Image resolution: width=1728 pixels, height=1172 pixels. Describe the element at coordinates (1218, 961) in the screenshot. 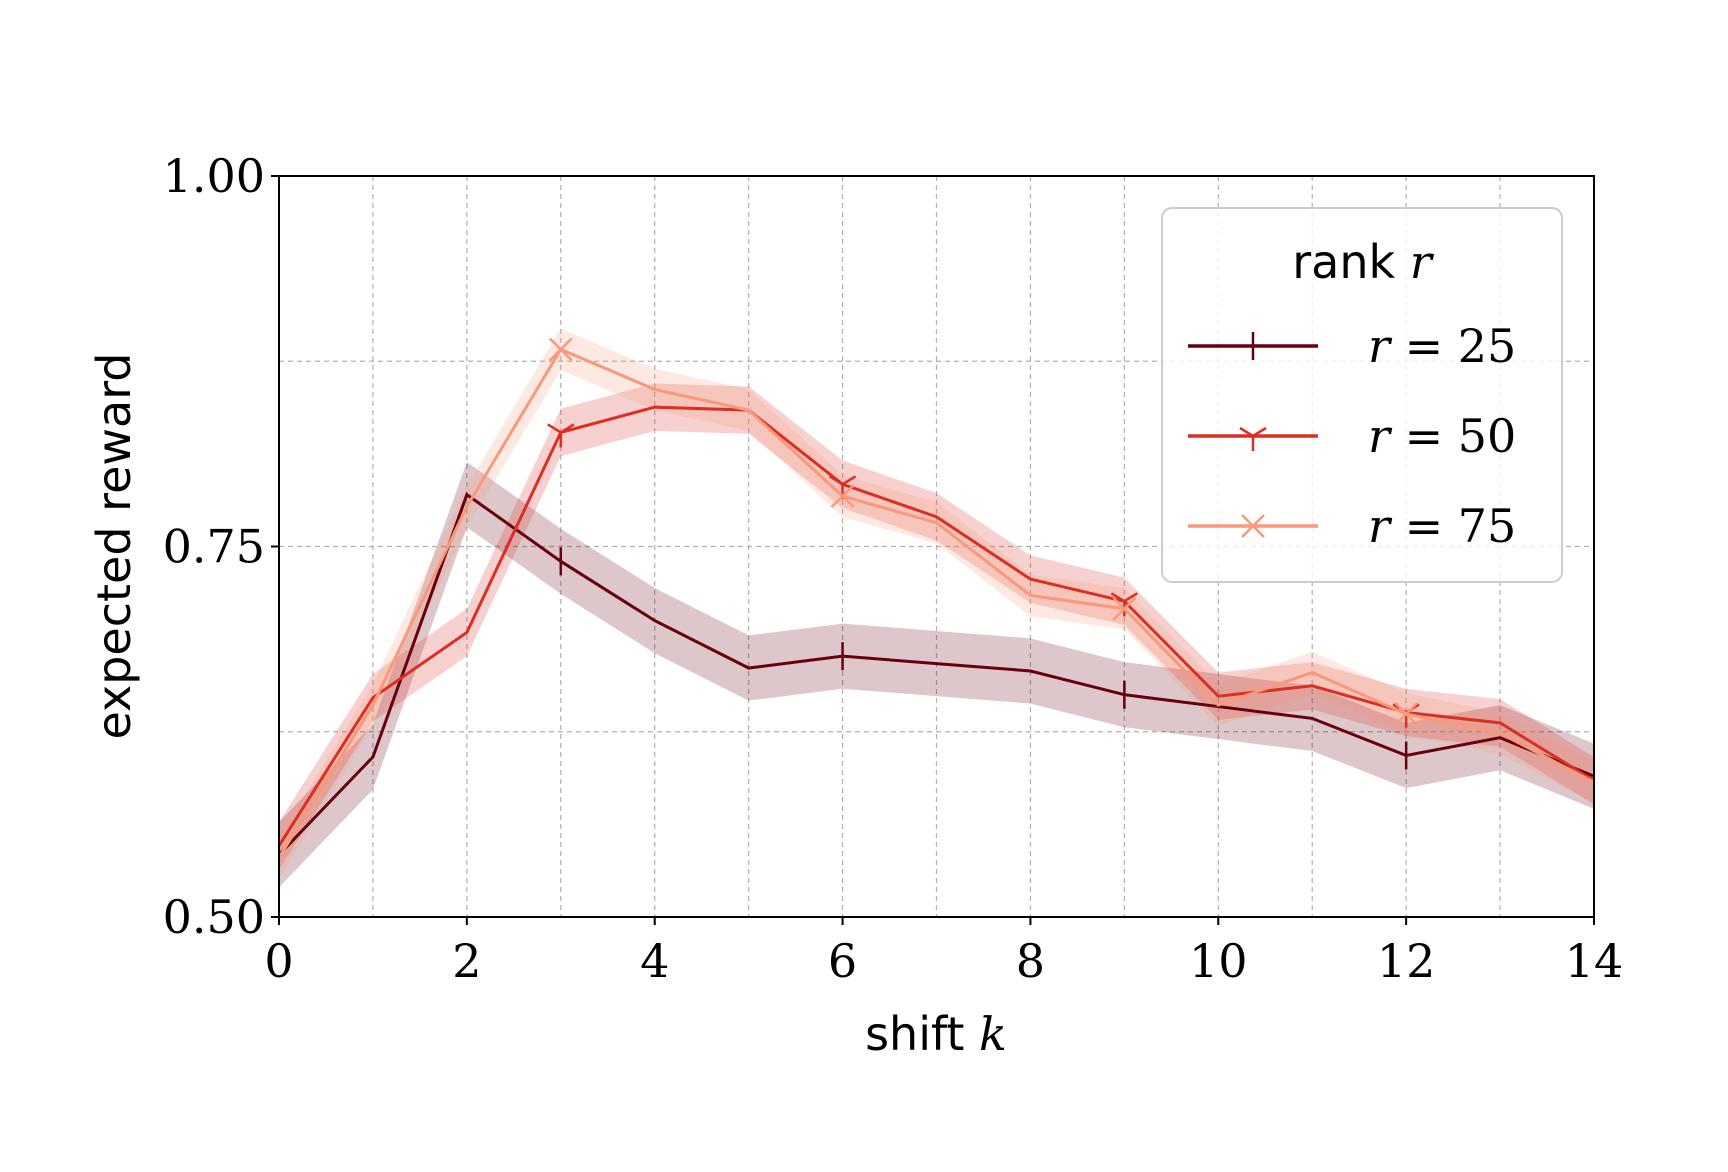

I see `x-tick-label: 10` at that location.